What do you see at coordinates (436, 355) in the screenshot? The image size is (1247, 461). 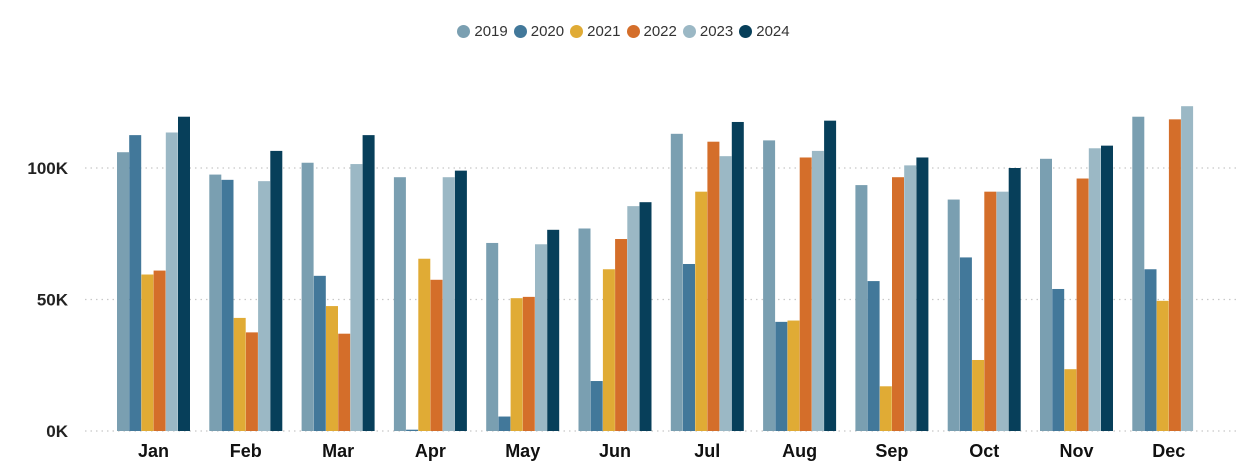 I see `bar-apr-2022` at bounding box center [436, 355].